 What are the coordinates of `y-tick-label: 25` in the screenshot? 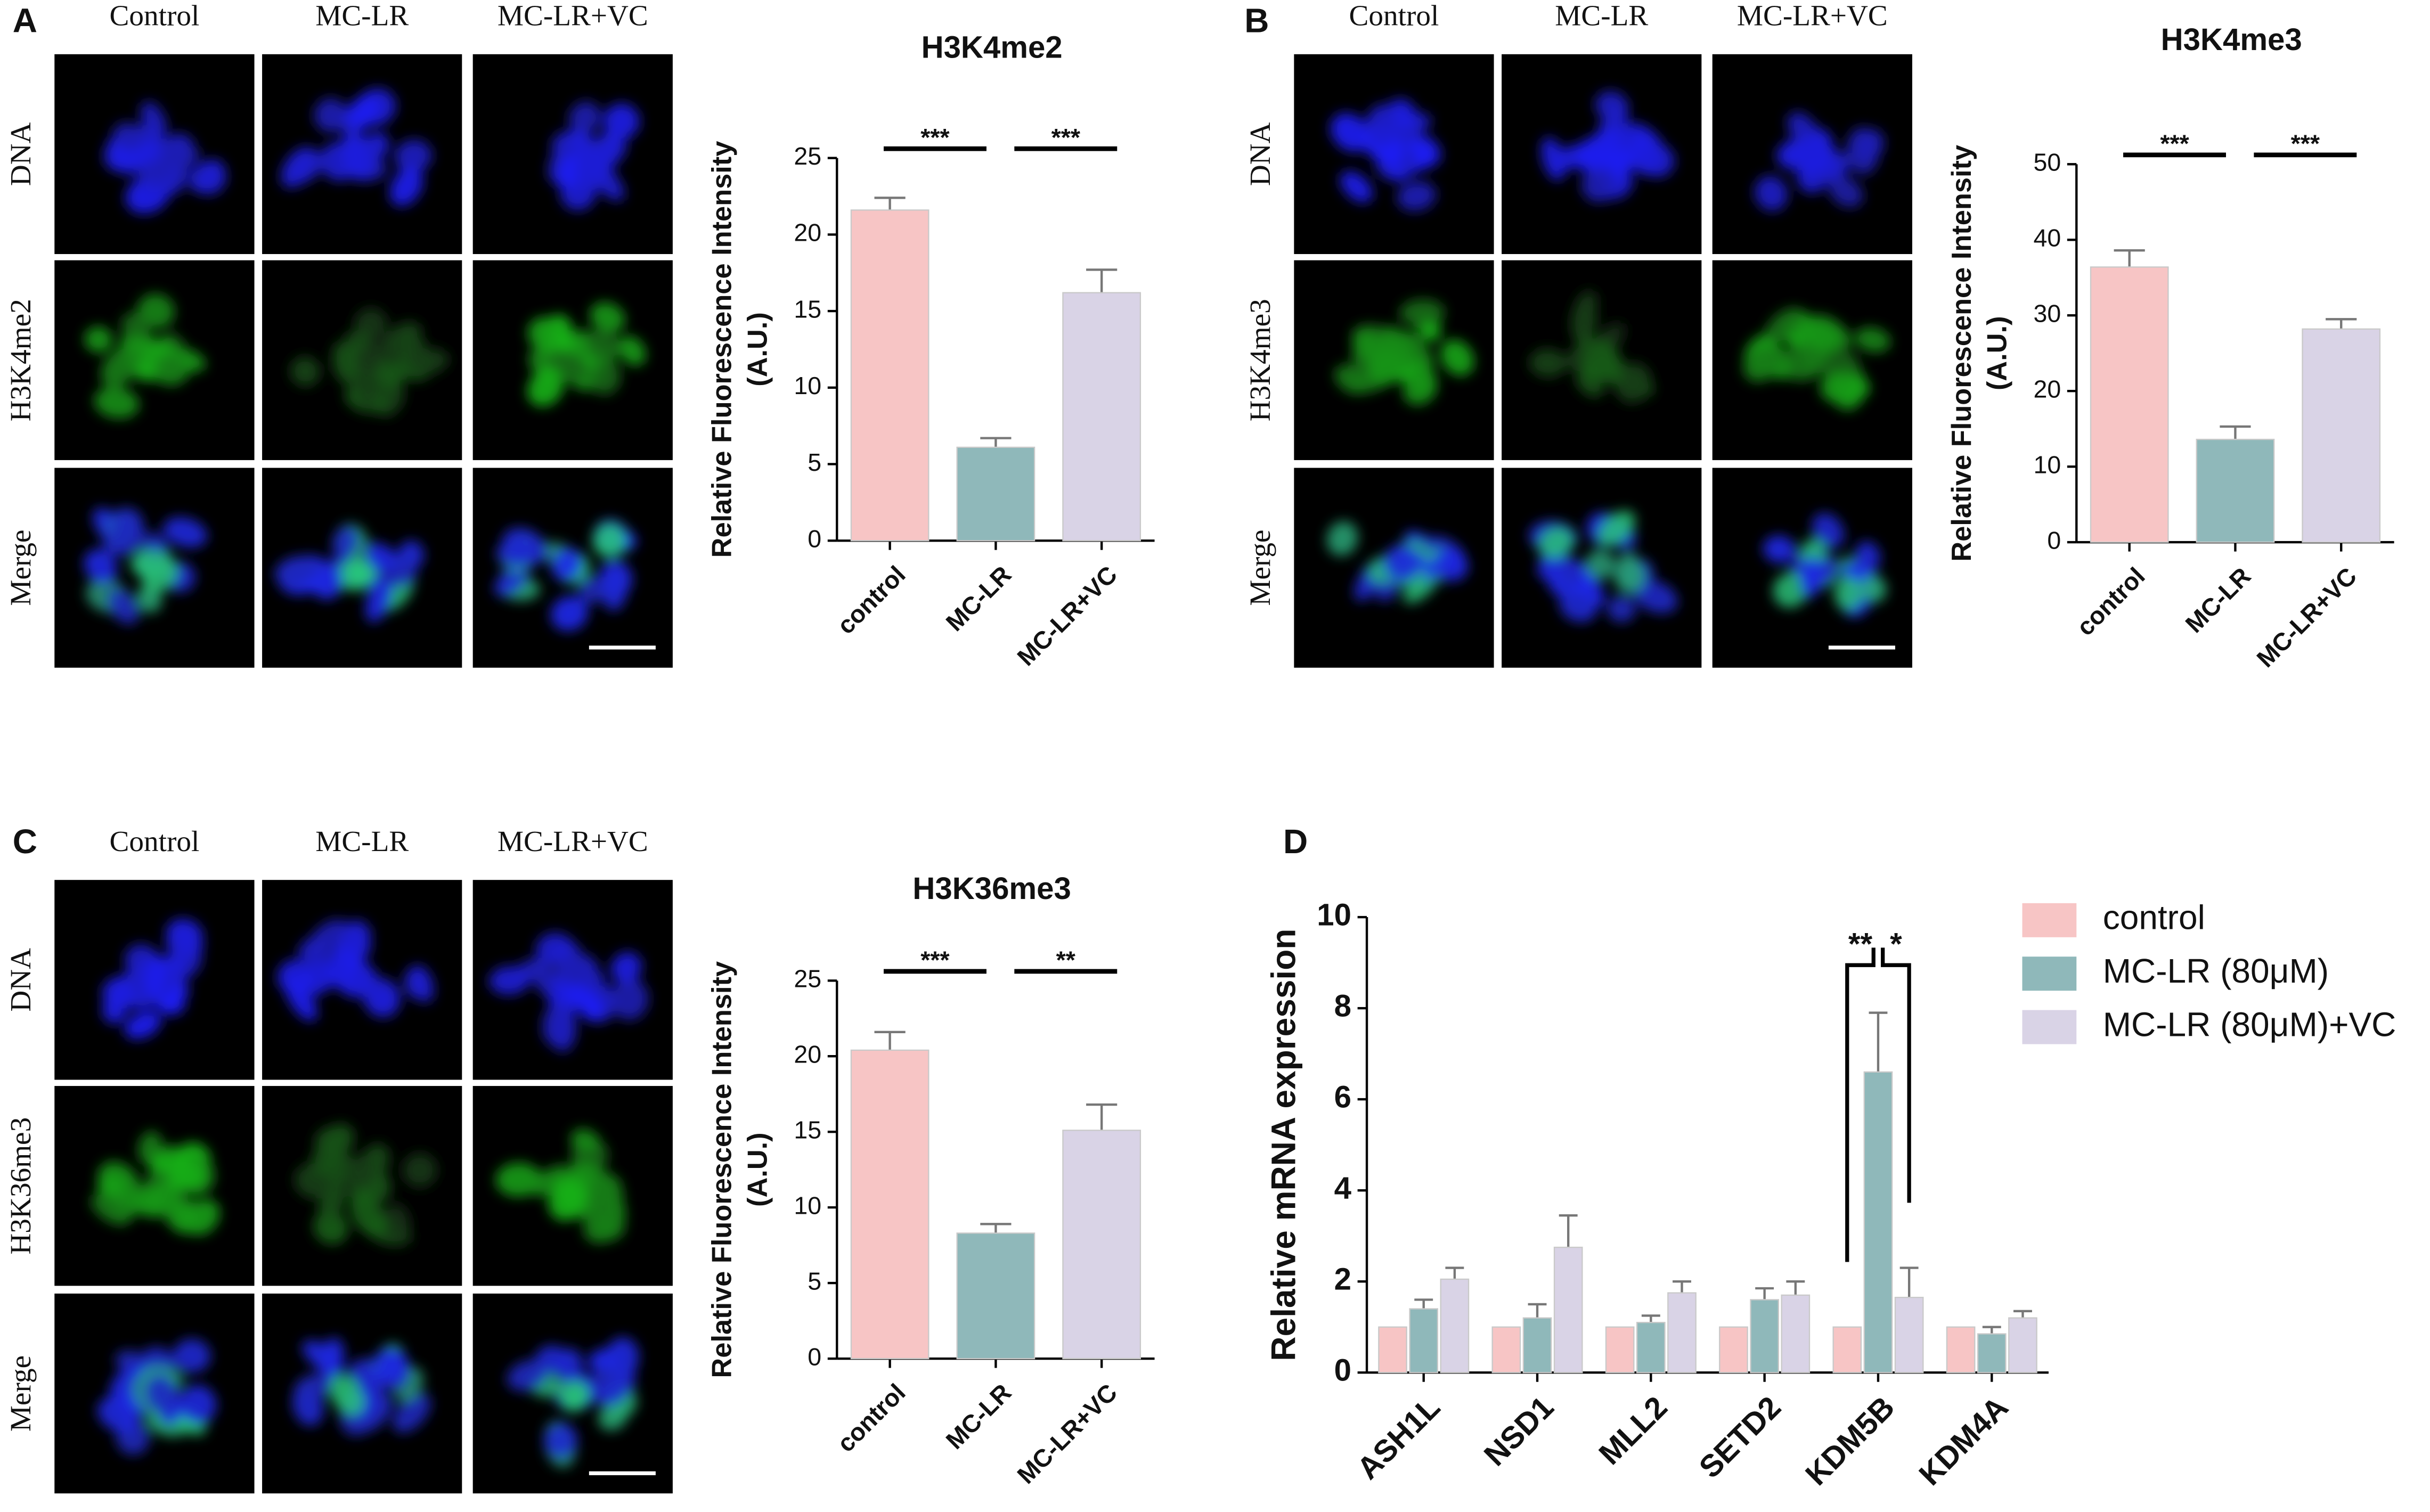 It's located at (808, 156).